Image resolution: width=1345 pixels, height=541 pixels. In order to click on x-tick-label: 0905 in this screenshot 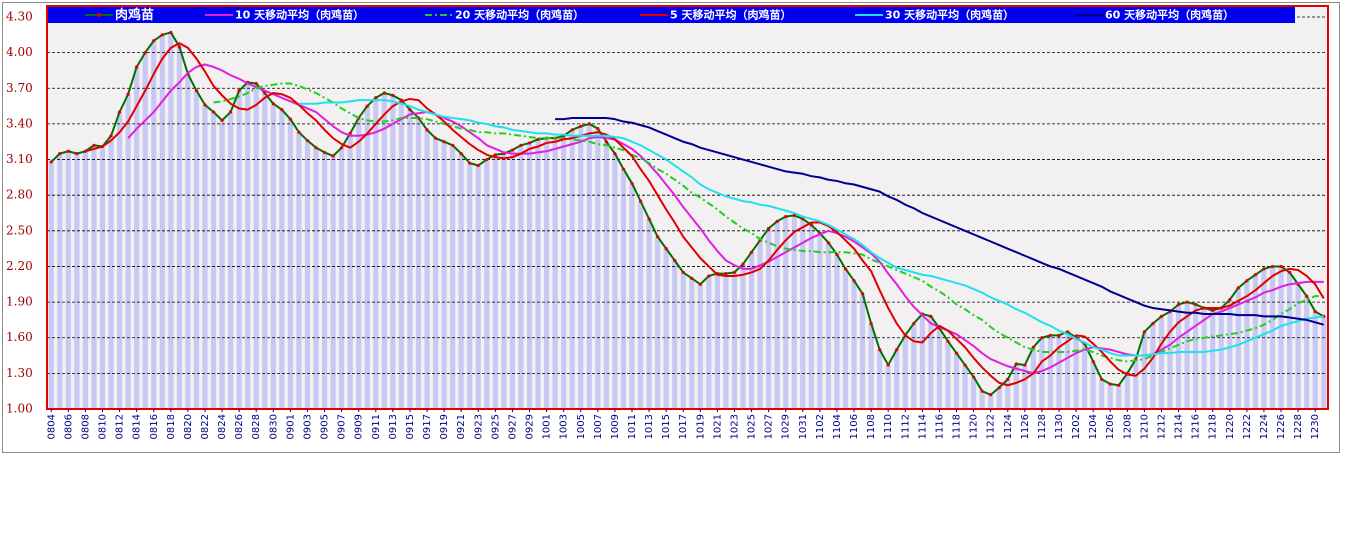, I will do `click(325, 426)`.